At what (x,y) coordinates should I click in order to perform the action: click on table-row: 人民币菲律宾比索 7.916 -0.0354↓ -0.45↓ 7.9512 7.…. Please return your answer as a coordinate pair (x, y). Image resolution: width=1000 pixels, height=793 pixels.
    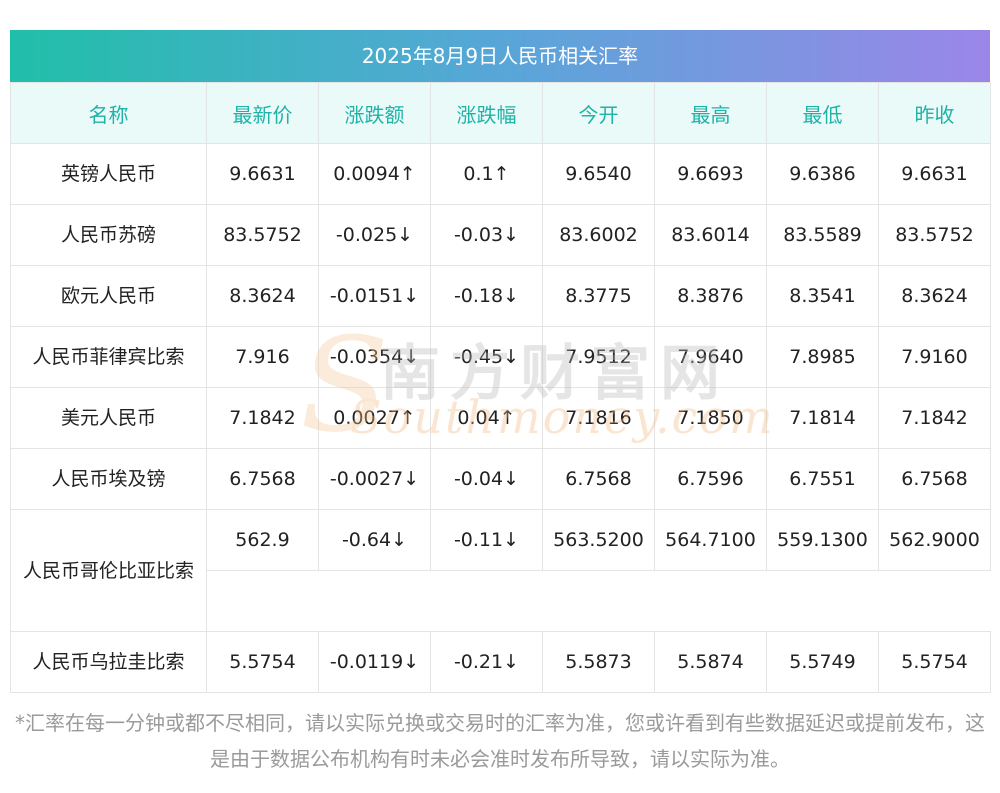
    Looking at the image, I should click on (500, 357).